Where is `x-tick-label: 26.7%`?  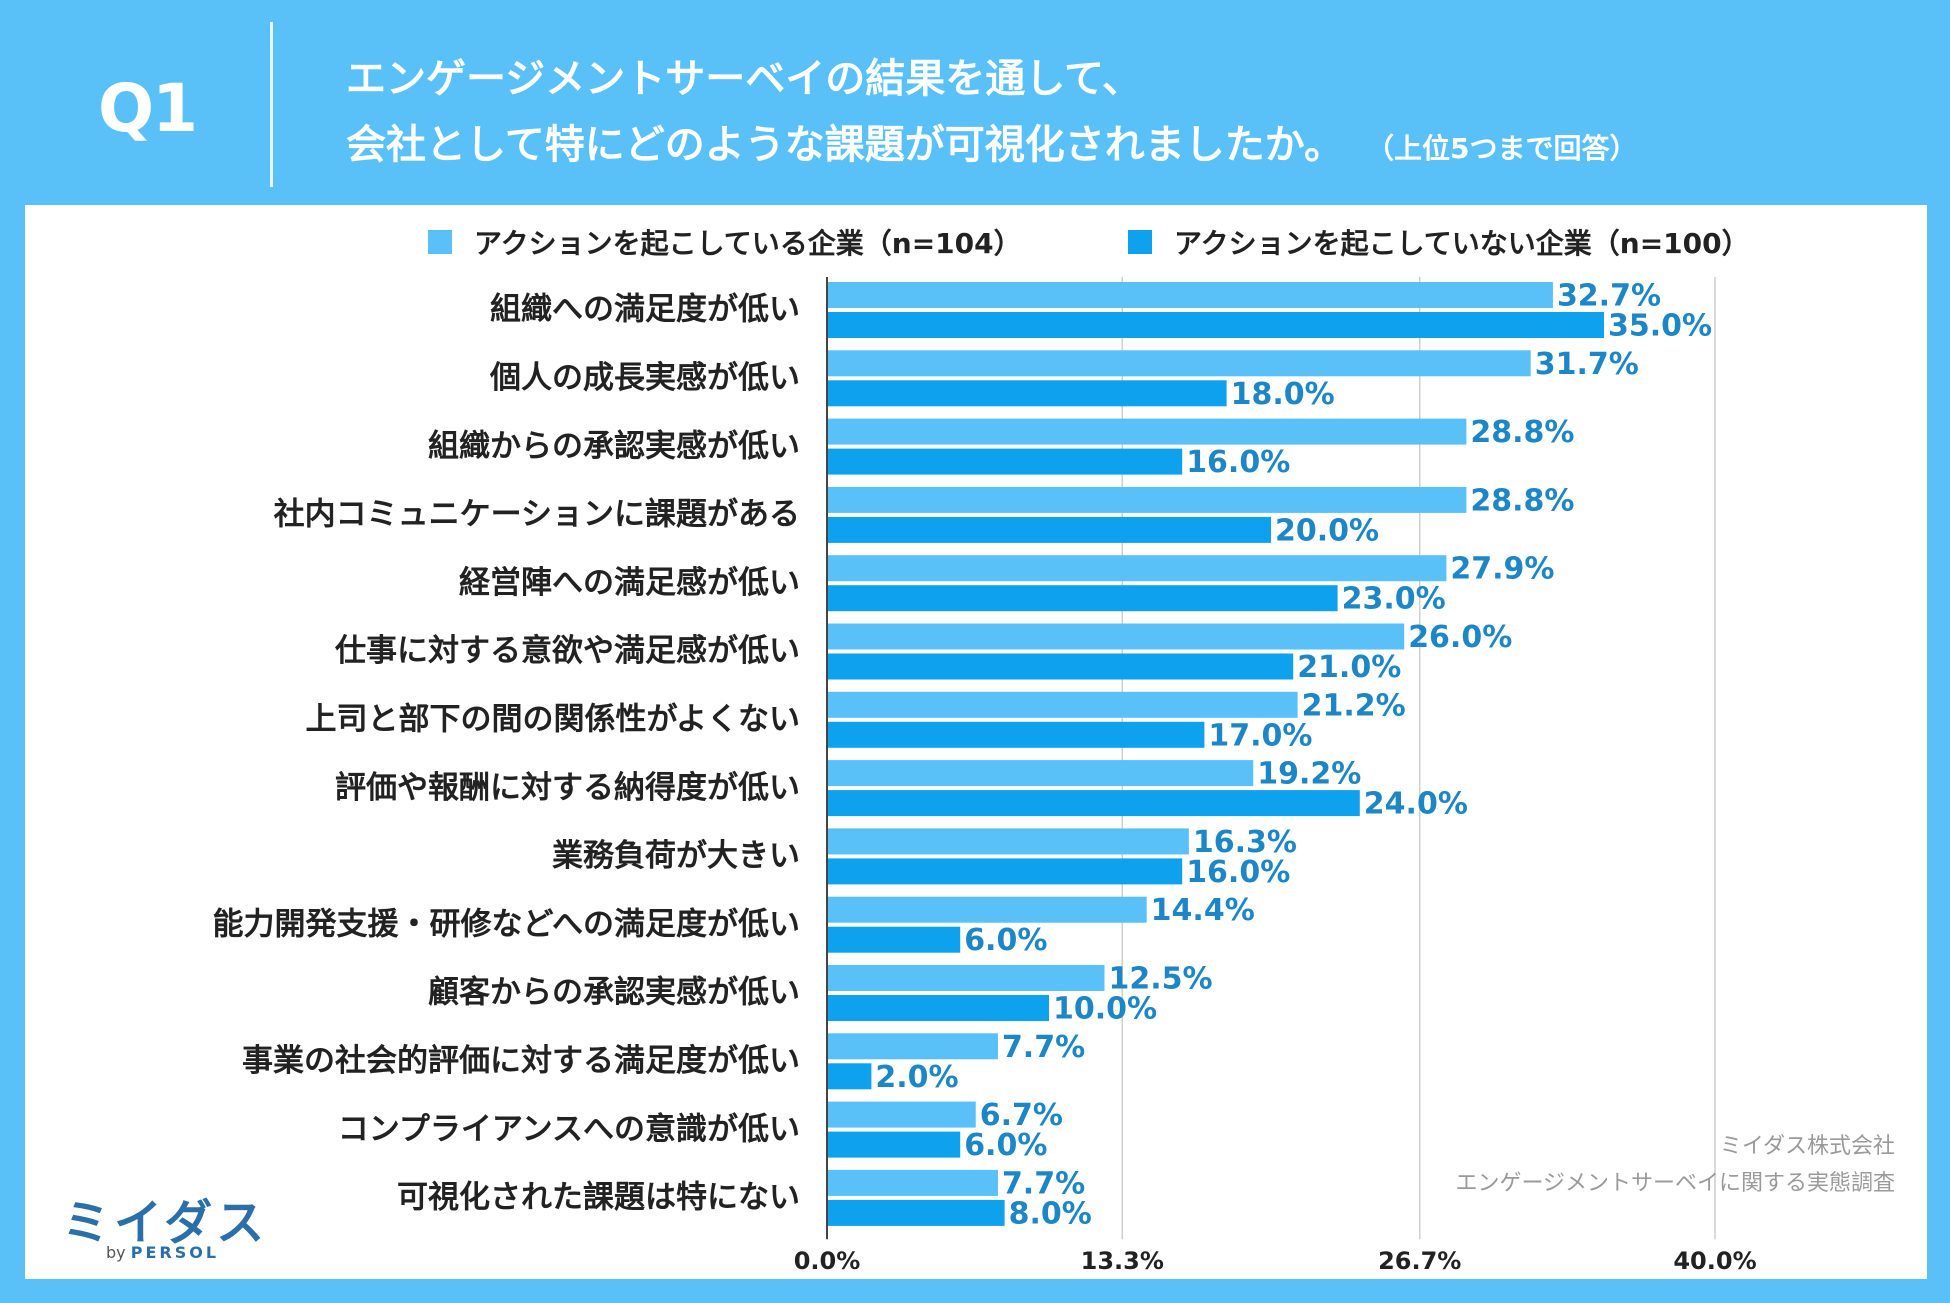
x-tick-label: 26.7% is located at coordinates (1419, 1261).